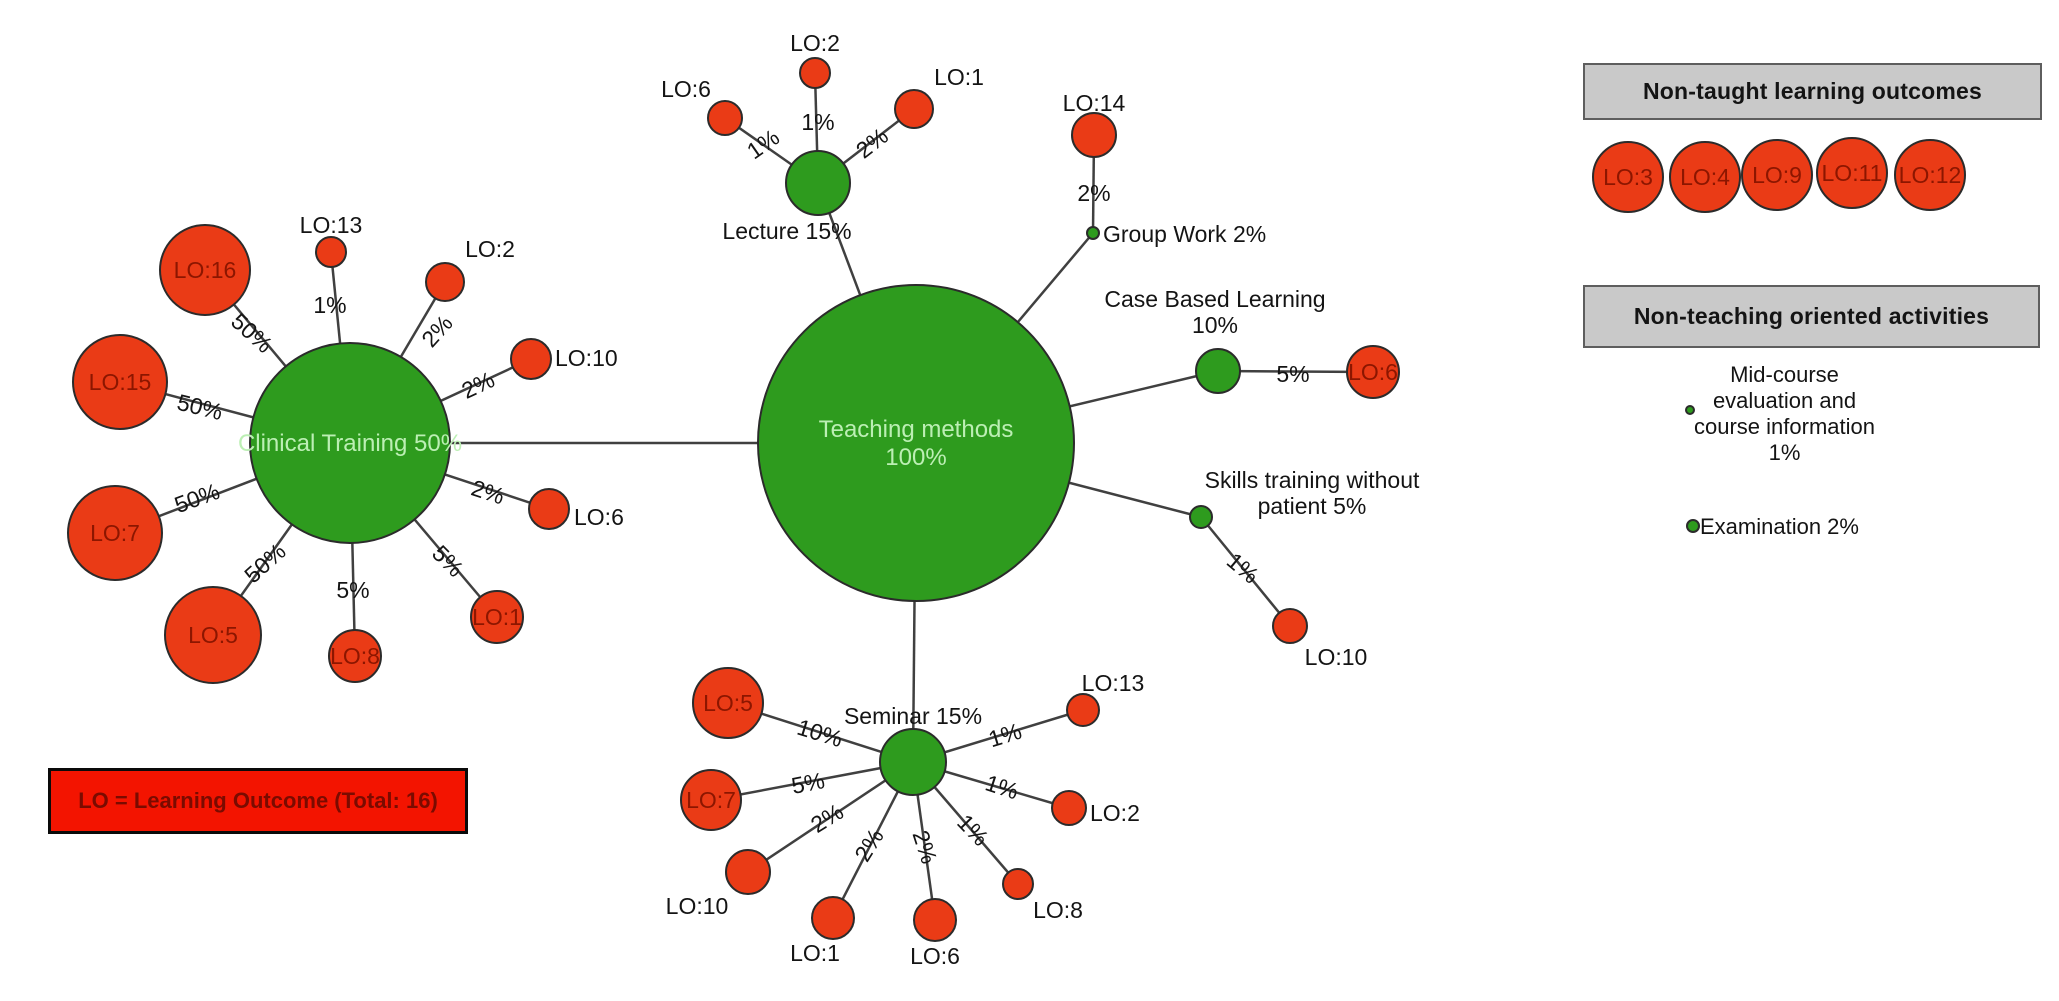 The height and width of the screenshot is (1001, 2059). I want to click on node-c13-outcome, so click(331, 252).